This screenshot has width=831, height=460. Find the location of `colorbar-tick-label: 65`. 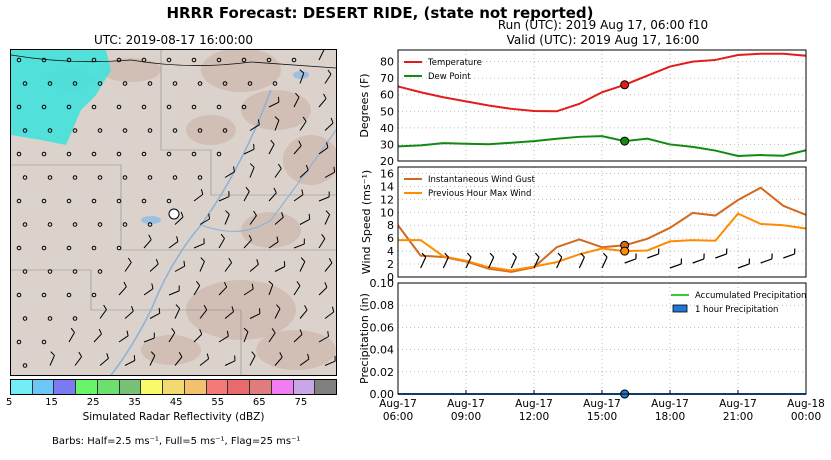

colorbar-tick-label: 65 is located at coordinates (259, 402).